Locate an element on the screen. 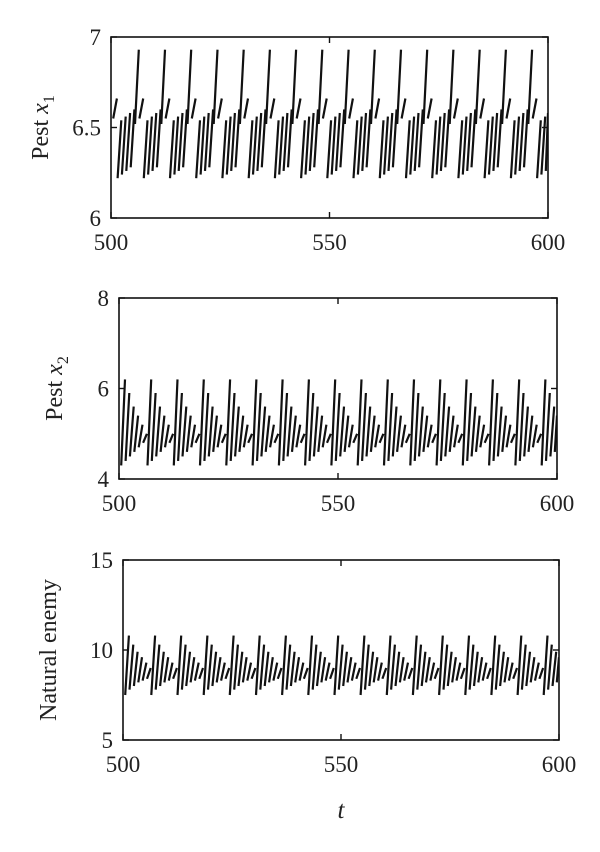  y-axis-label-sub: 2 is located at coordinates (63, 360).